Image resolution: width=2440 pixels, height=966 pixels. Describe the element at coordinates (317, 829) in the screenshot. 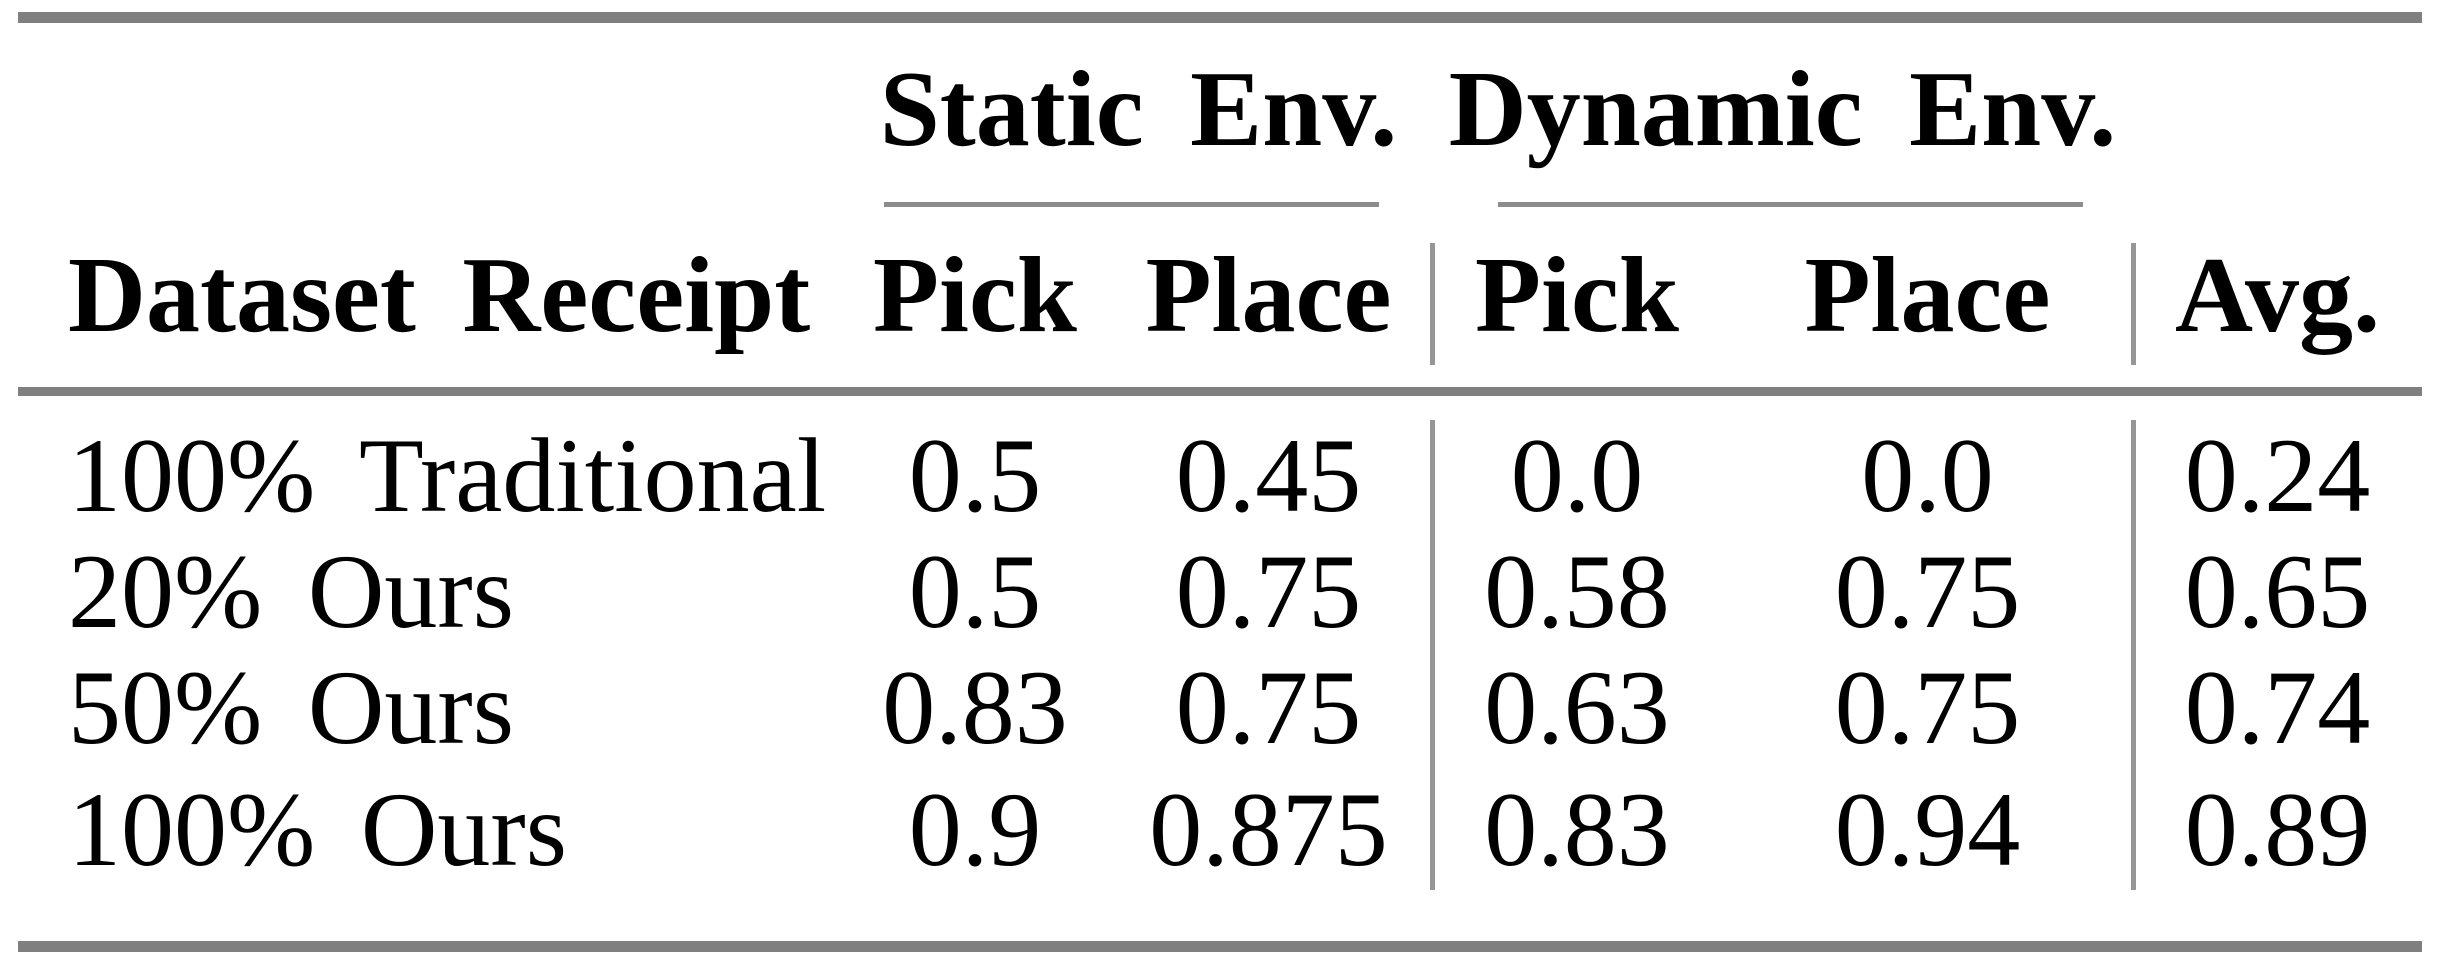

I see `row-label: 100% Ours` at that location.